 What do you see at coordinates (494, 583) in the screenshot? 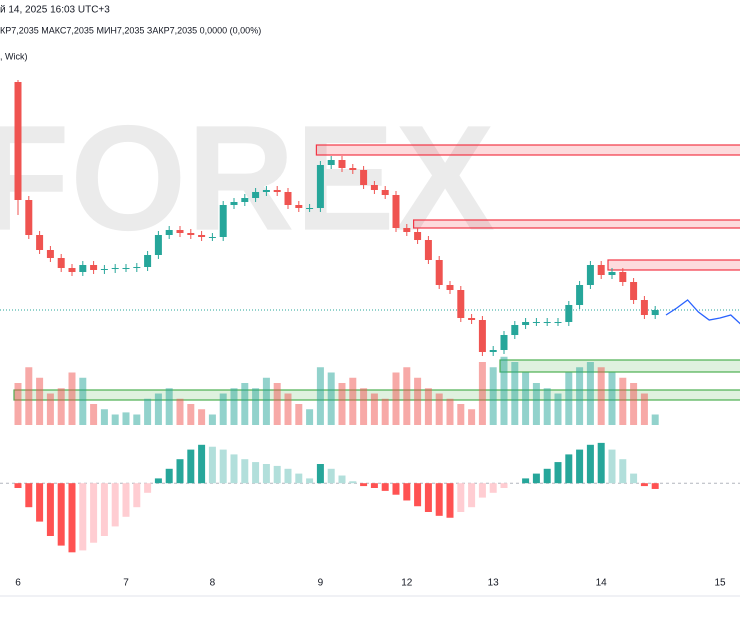
I see `x-tick-label: 13` at bounding box center [494, 583].